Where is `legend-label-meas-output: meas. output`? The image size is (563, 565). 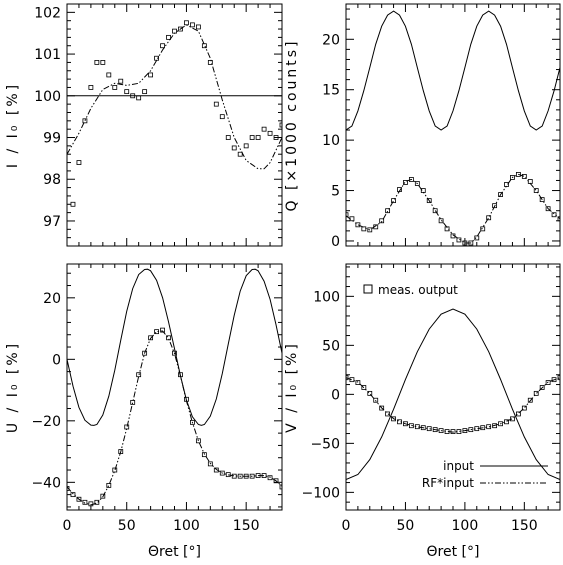 legend-label-meas-output: meas. output is located at coordinates (418, 290).